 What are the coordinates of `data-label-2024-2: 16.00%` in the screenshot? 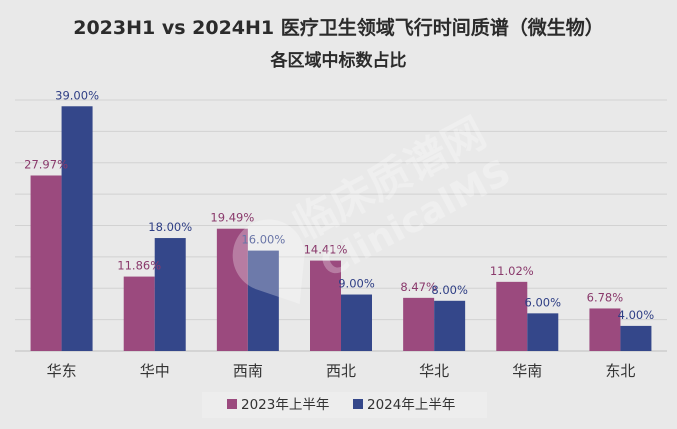 It's located at (263, 240).